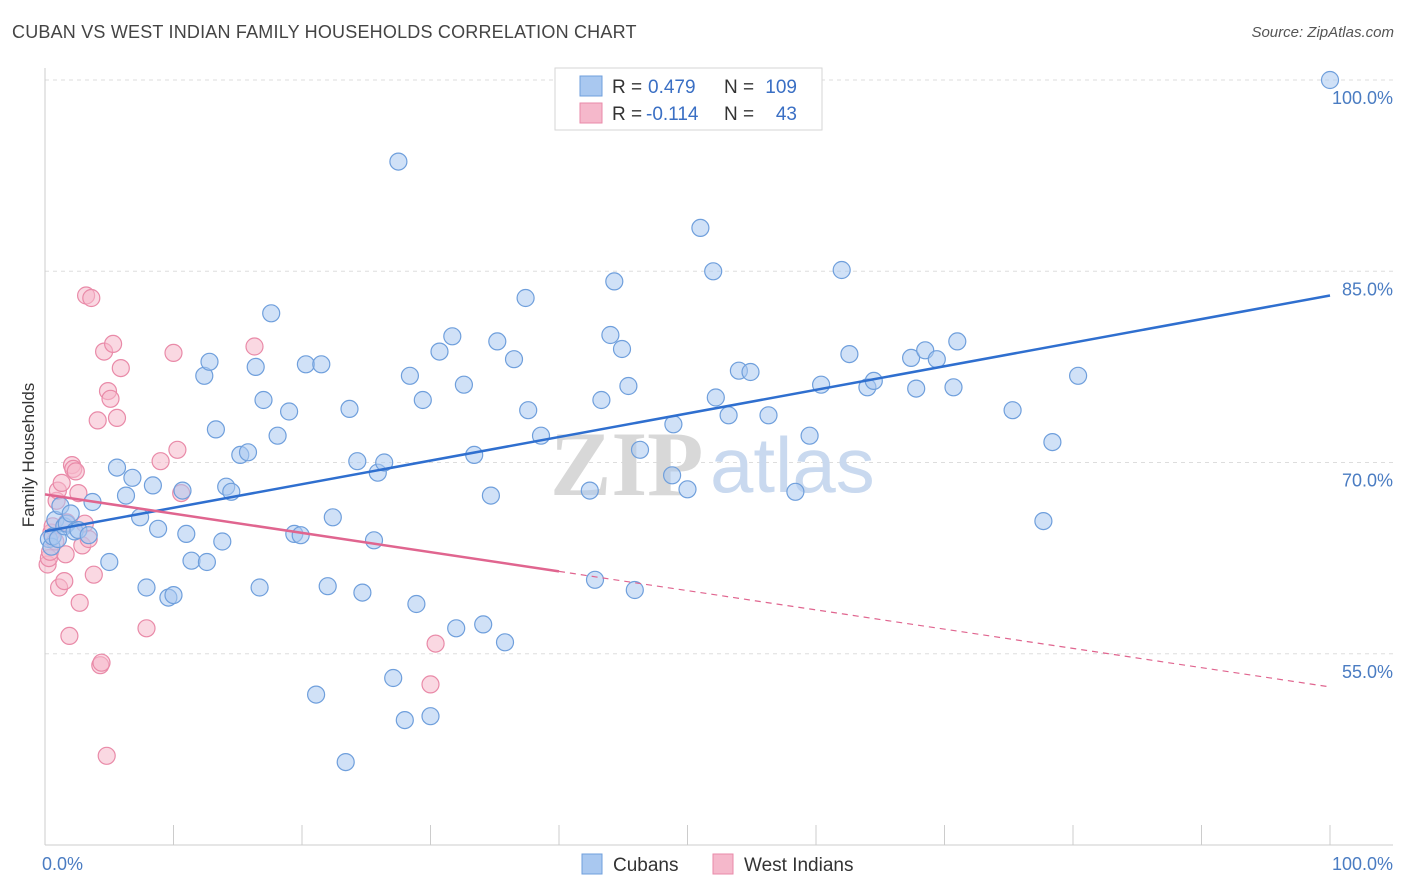 The width and height of the screenshot is (1406, 892). Describe the element at coordinates (781, 87) in the screenshot. I see `legend-n-value-cubans: 109` at that location.